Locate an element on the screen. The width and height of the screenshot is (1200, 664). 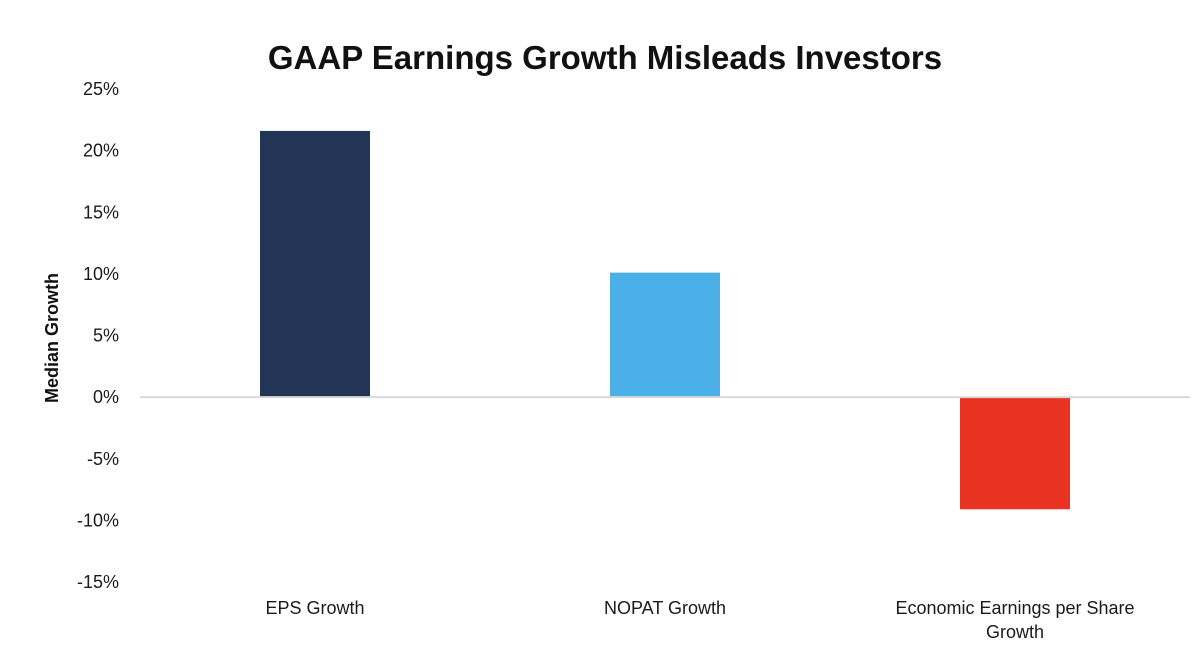
y-tick-label: 5% is located at coordinates (106, 336).